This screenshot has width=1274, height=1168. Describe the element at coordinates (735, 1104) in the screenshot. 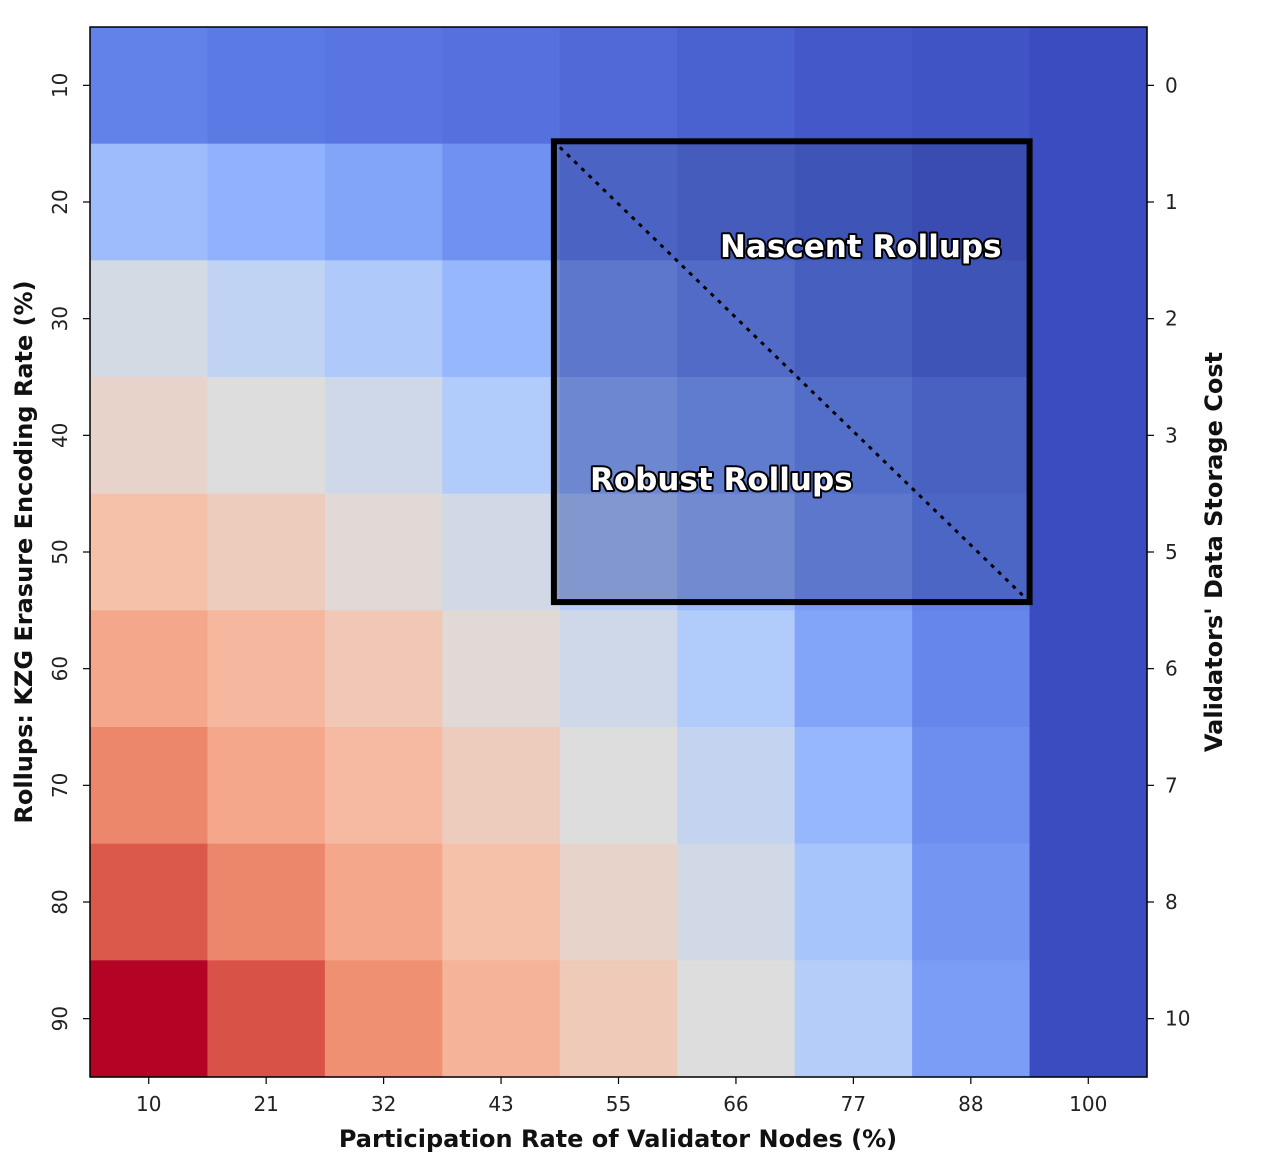

I see `x-tick-label: 66` at that location.